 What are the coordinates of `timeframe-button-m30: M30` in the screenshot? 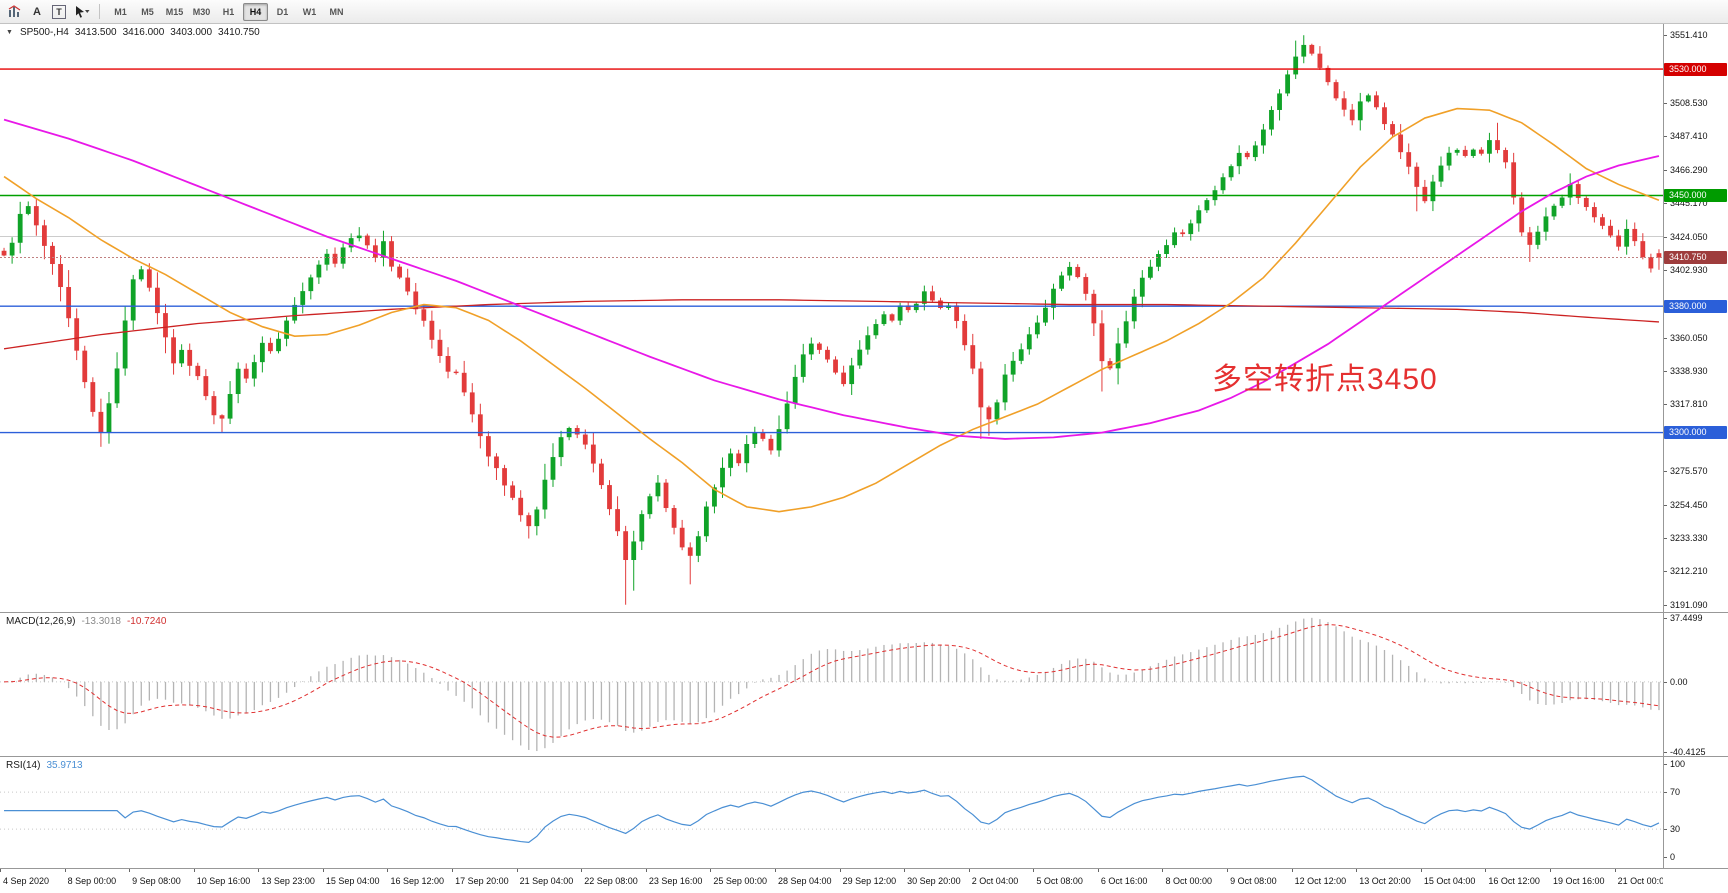 It's located at (201, 11).